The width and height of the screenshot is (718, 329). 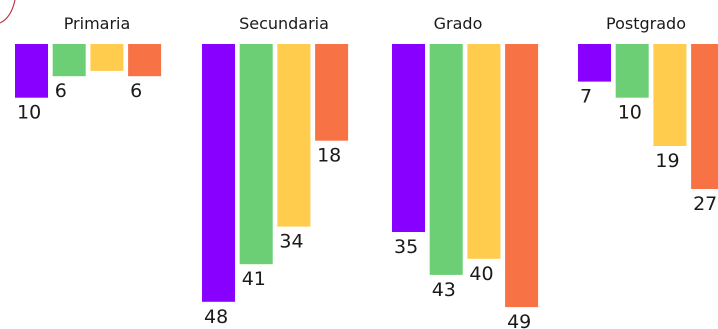 What do you see at coordinates (8, 12) in the screenshot?
I see `decorative-arc` at bounding box center [8, 12].